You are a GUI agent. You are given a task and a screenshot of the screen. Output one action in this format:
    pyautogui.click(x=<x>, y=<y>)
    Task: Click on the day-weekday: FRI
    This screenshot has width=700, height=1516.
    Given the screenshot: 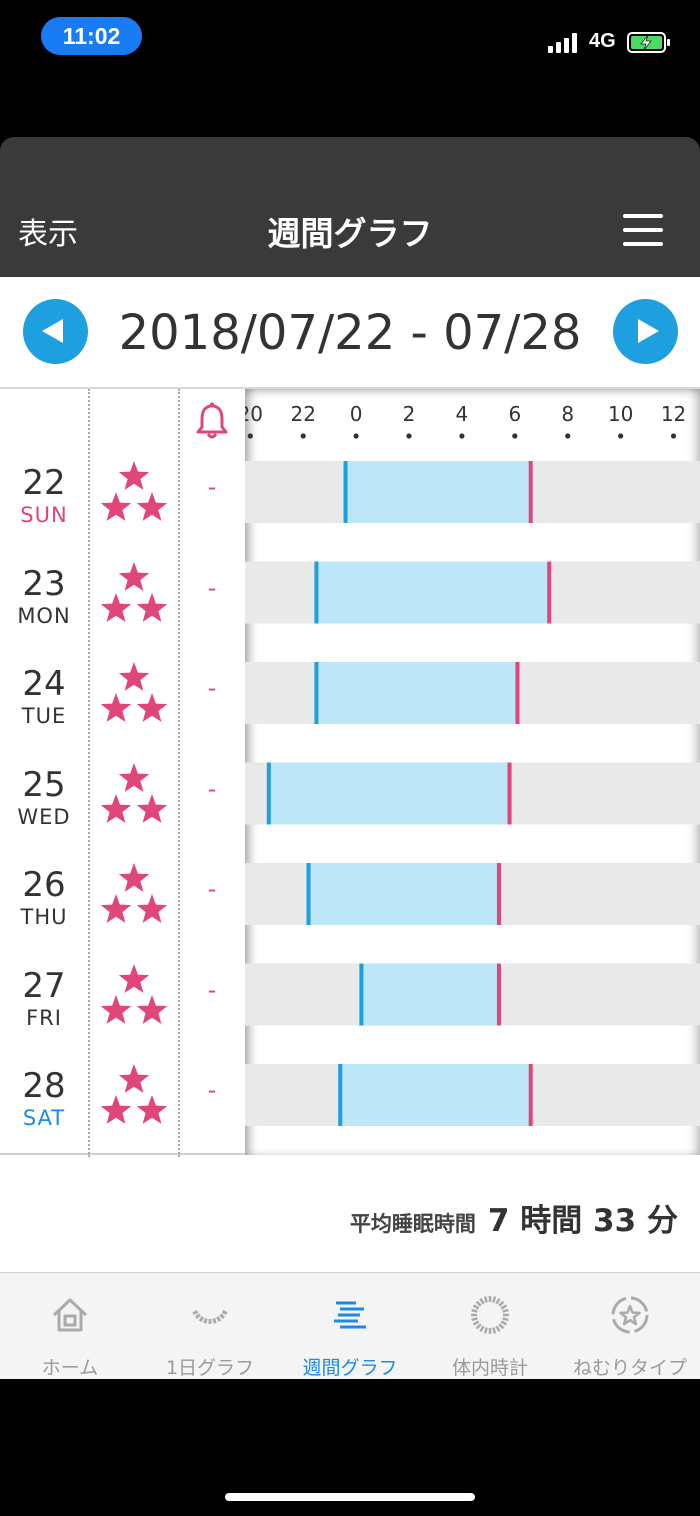 What is the action you would take?
    pyautogui.click(x=44, y=1017)
    